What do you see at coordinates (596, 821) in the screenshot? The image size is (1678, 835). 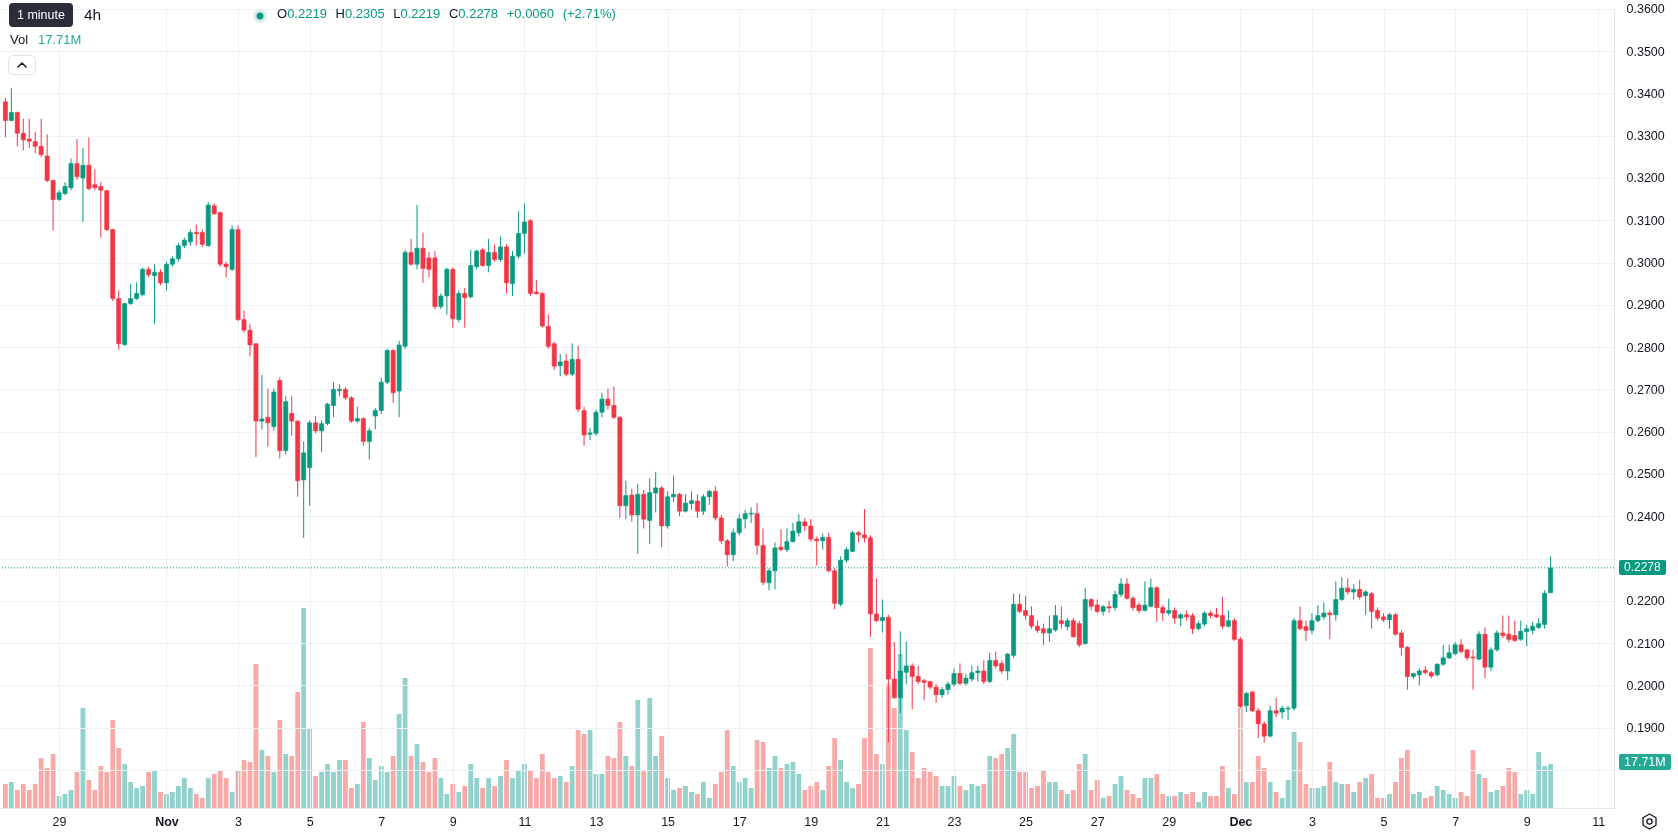 I see `x-tick-label: 13` at bounding box center [596, 821].